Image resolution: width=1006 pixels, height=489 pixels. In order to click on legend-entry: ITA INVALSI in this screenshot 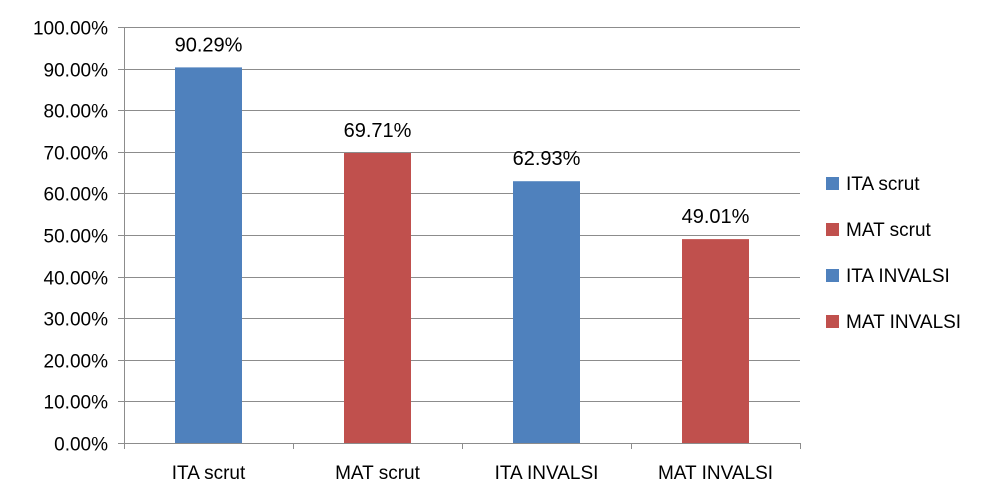, I will do `click(888, 276)`.